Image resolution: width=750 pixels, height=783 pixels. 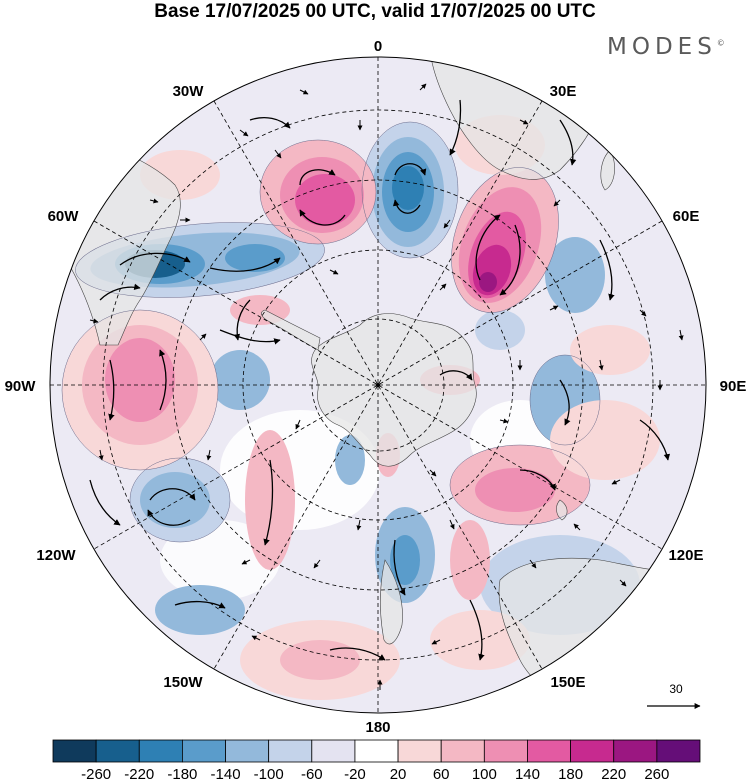 I want to click on lon-label-90e: 90E, so click(x=733, y=386).